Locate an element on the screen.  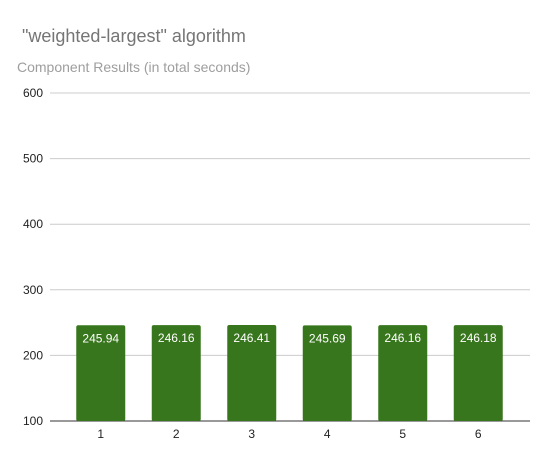
bar-value-label: 246.41 is located at coordinates (251, 338).